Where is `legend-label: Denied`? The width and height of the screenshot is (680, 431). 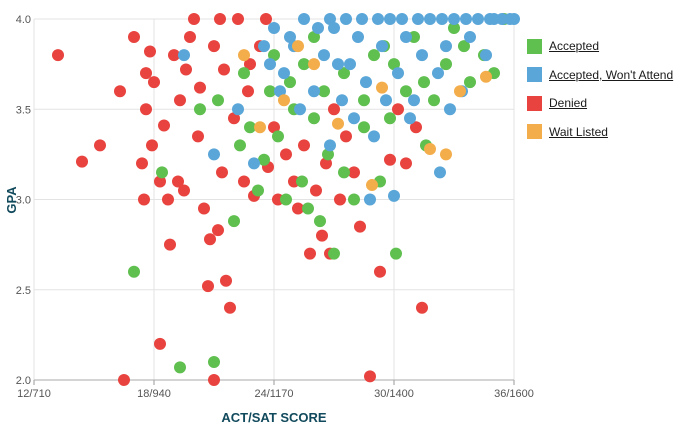
legend-label: Denied is located at coordinates (568, 103).